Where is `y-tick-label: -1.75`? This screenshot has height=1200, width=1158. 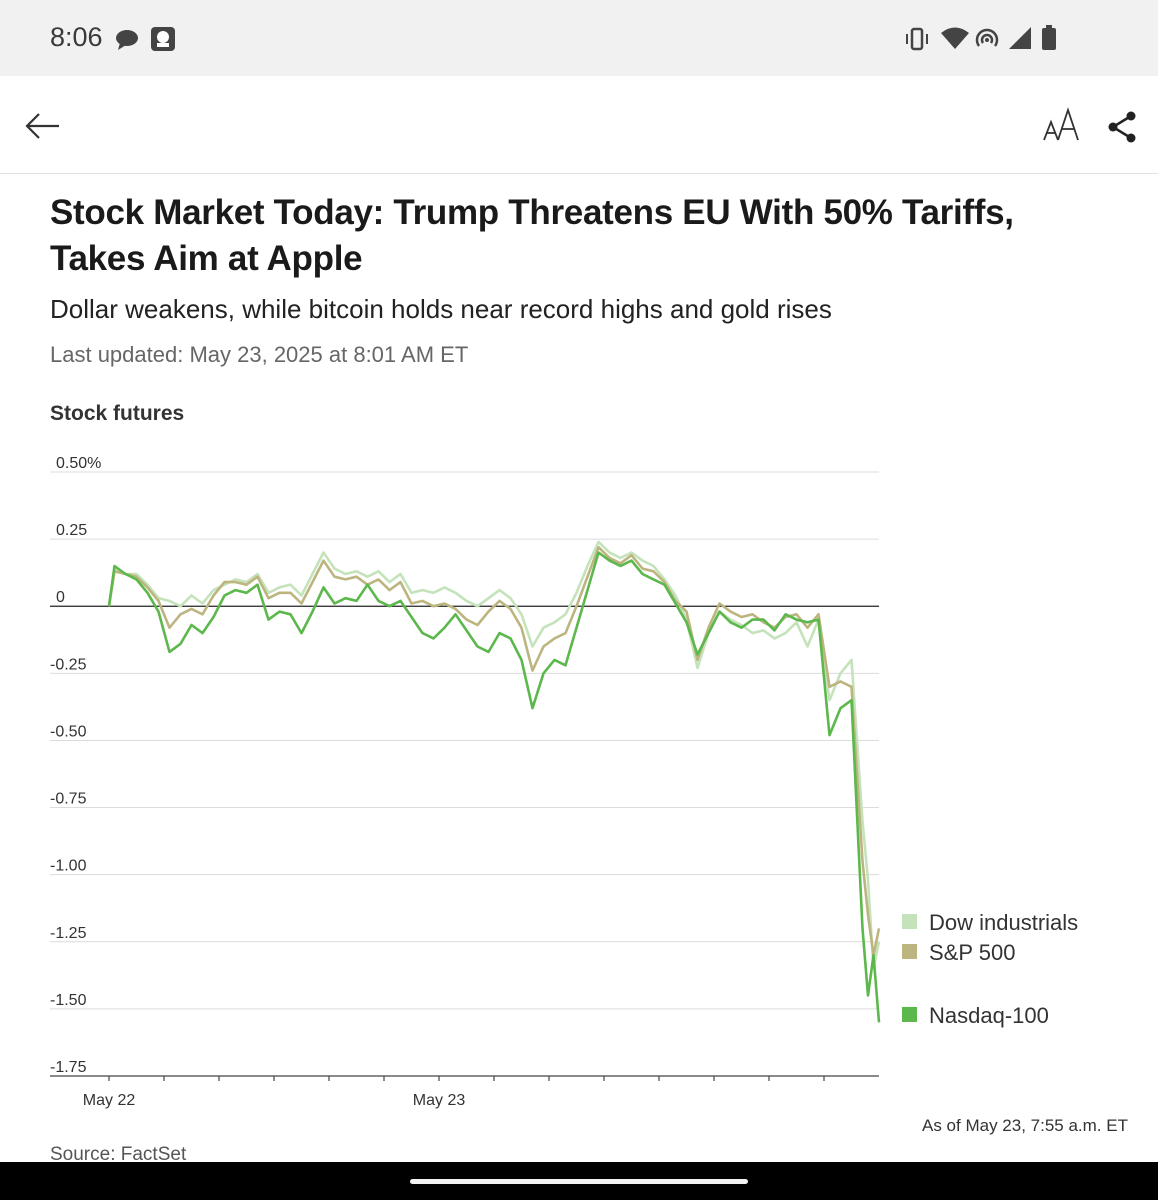 y-tick-label: -1.75 is located at coordinates (68, 1067).